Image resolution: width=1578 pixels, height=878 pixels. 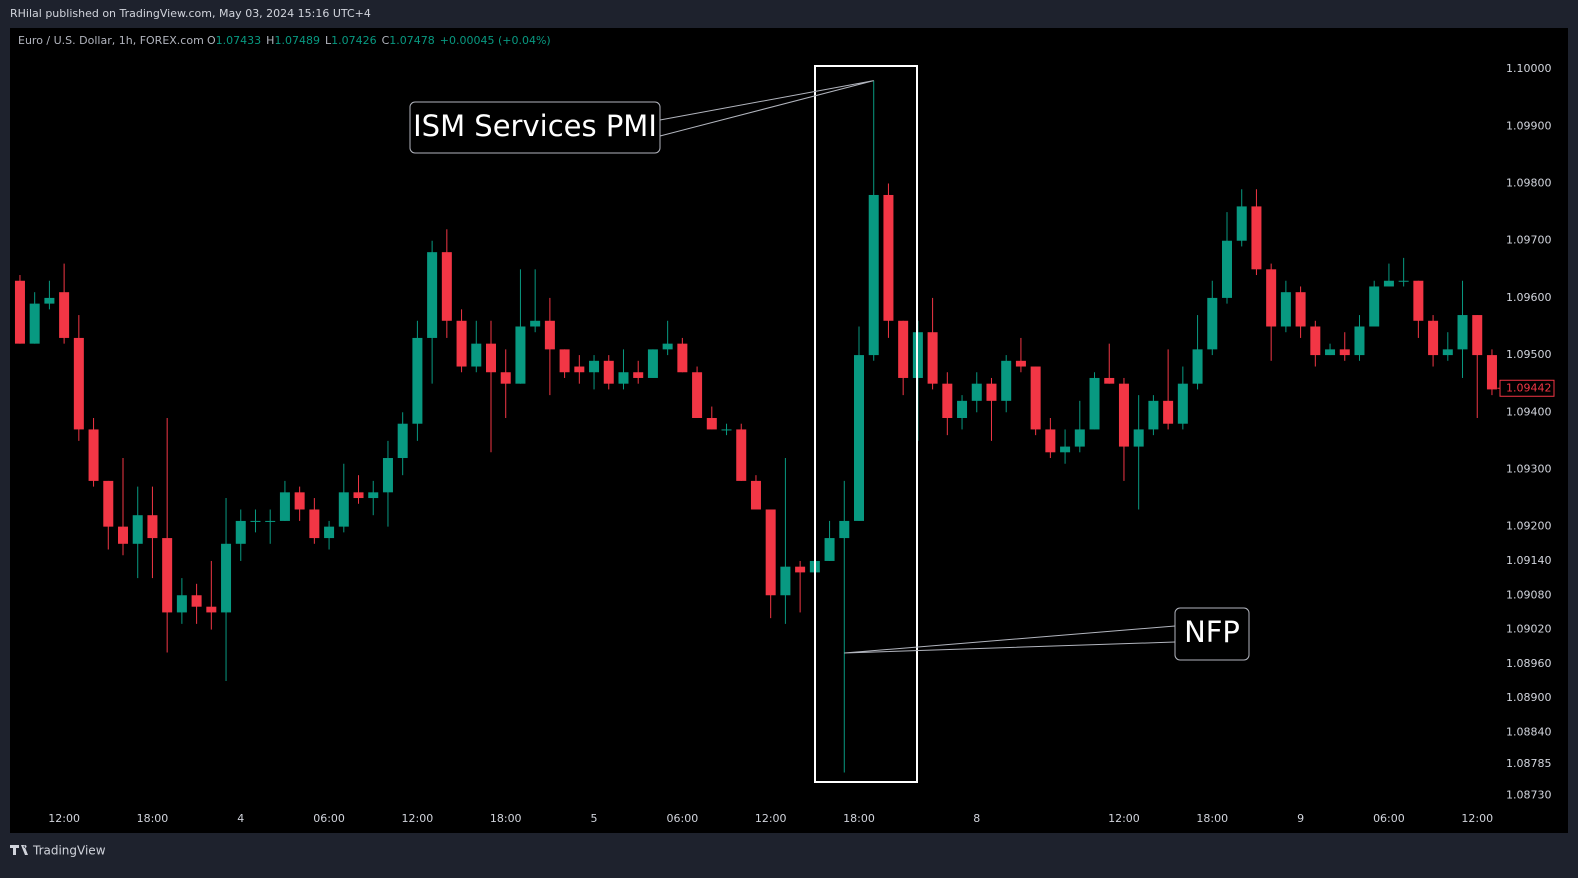 What do you see at coordinates (495, 40) in the screenshot?
I see `readout-part: +0.00045 (+0.04%)` at bounding box center [495, 40].